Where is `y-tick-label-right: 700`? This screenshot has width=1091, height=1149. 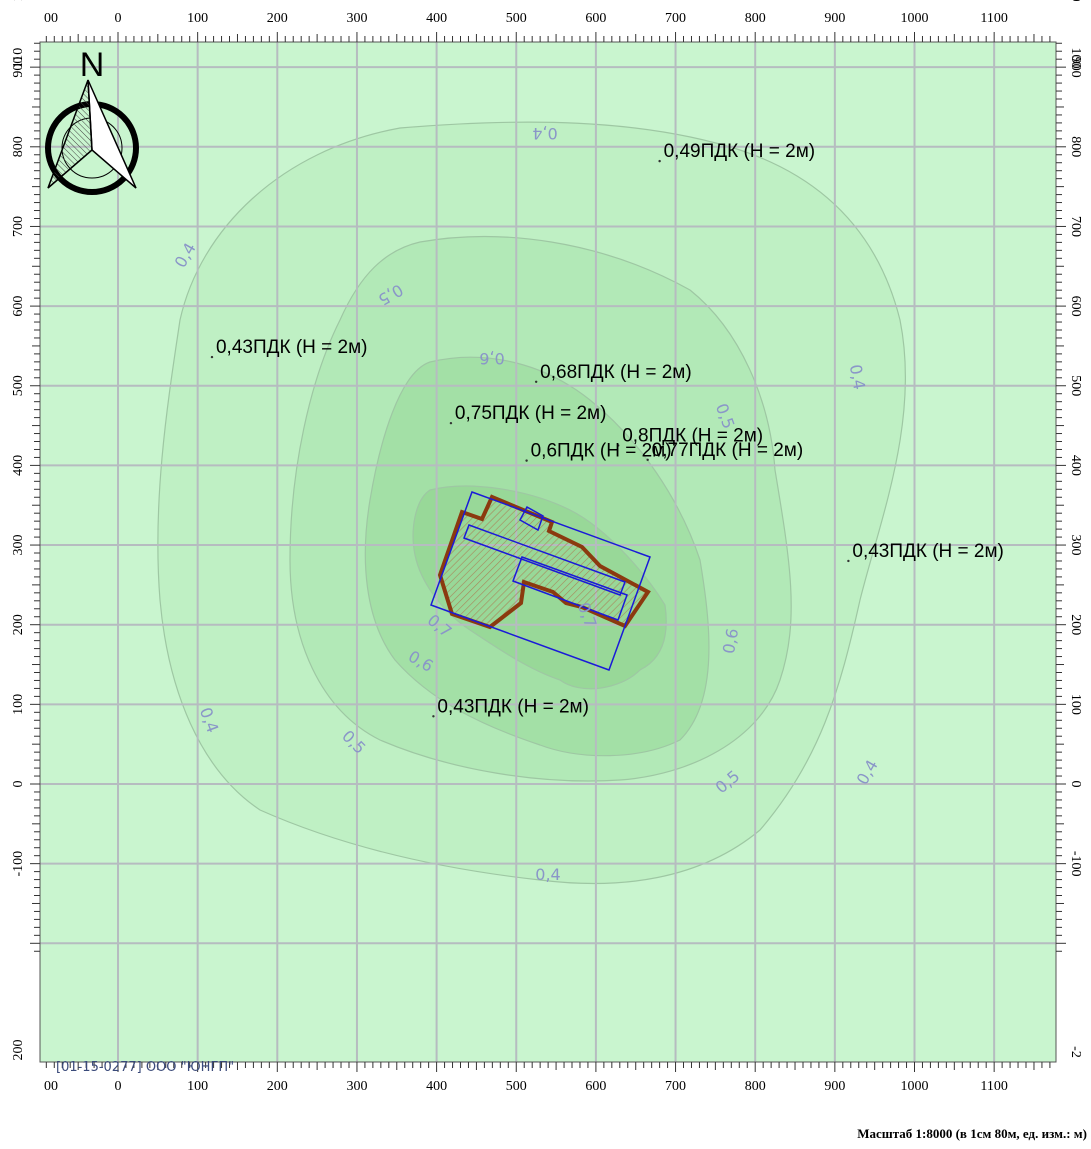 y-tick-label-right: 700 is located at coordinates (1075, 226).